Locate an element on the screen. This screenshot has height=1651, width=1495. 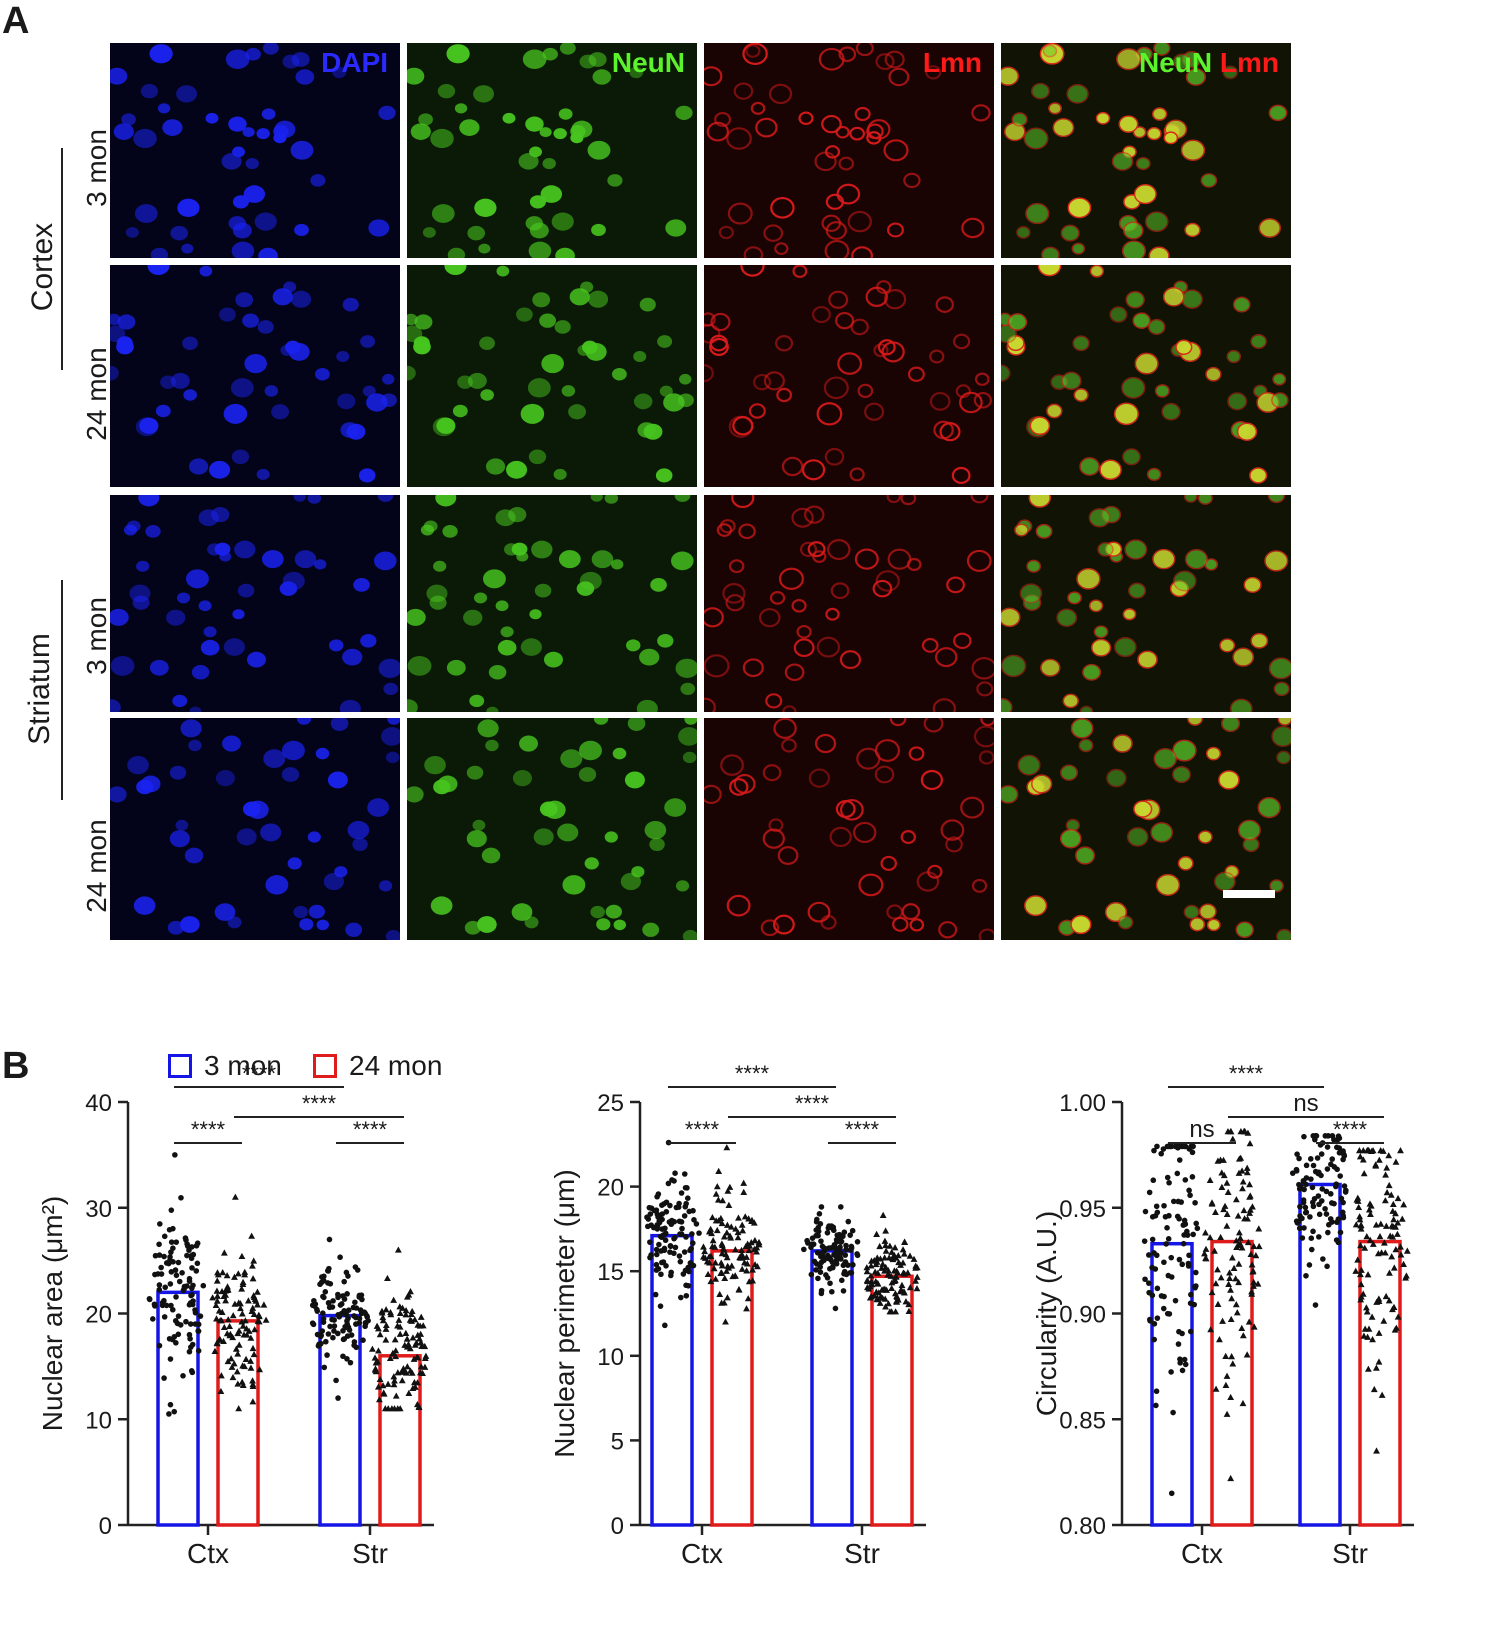
row-label-str-24mon: 24 mon is located at coordinates (96, 866).